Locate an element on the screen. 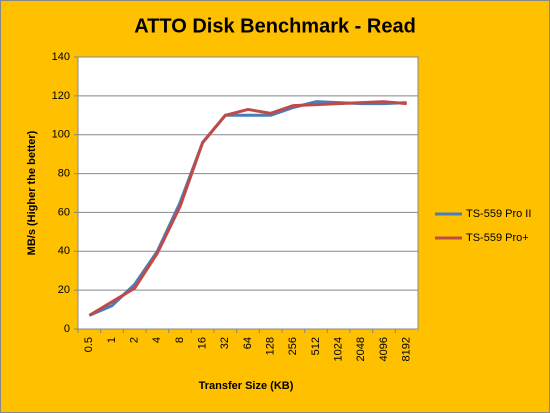  x-tick-label: 8 is located at coordinates (180, 340).